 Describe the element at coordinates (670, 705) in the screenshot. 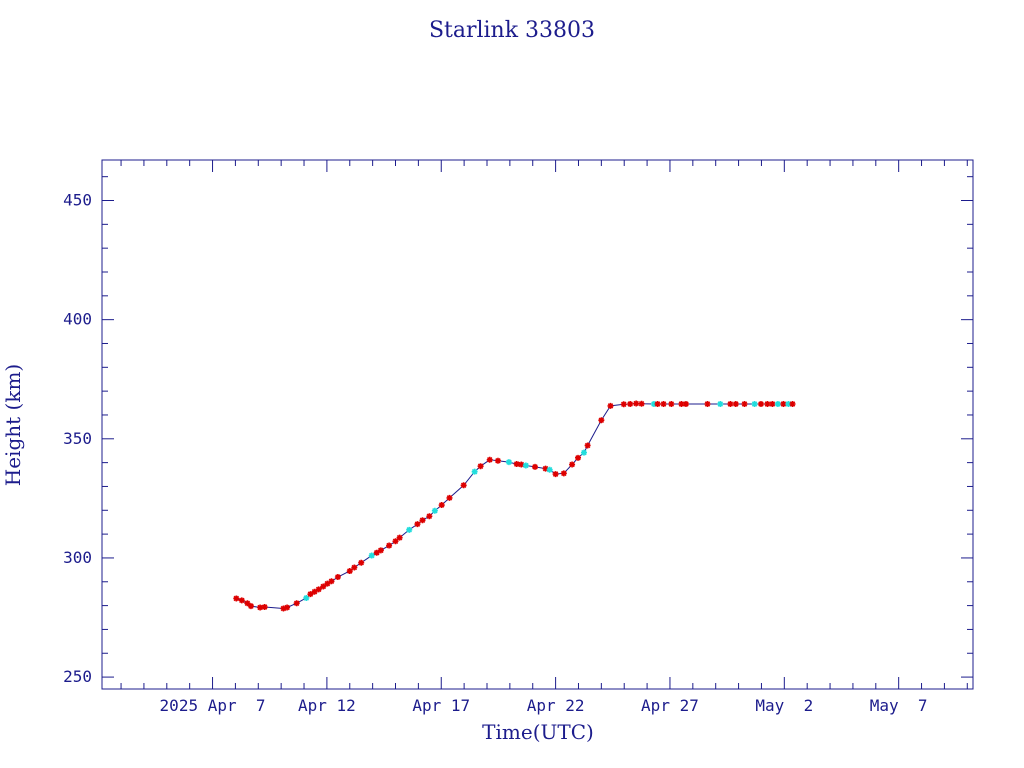

I see `x-tick-label: Apr 27` at that location.